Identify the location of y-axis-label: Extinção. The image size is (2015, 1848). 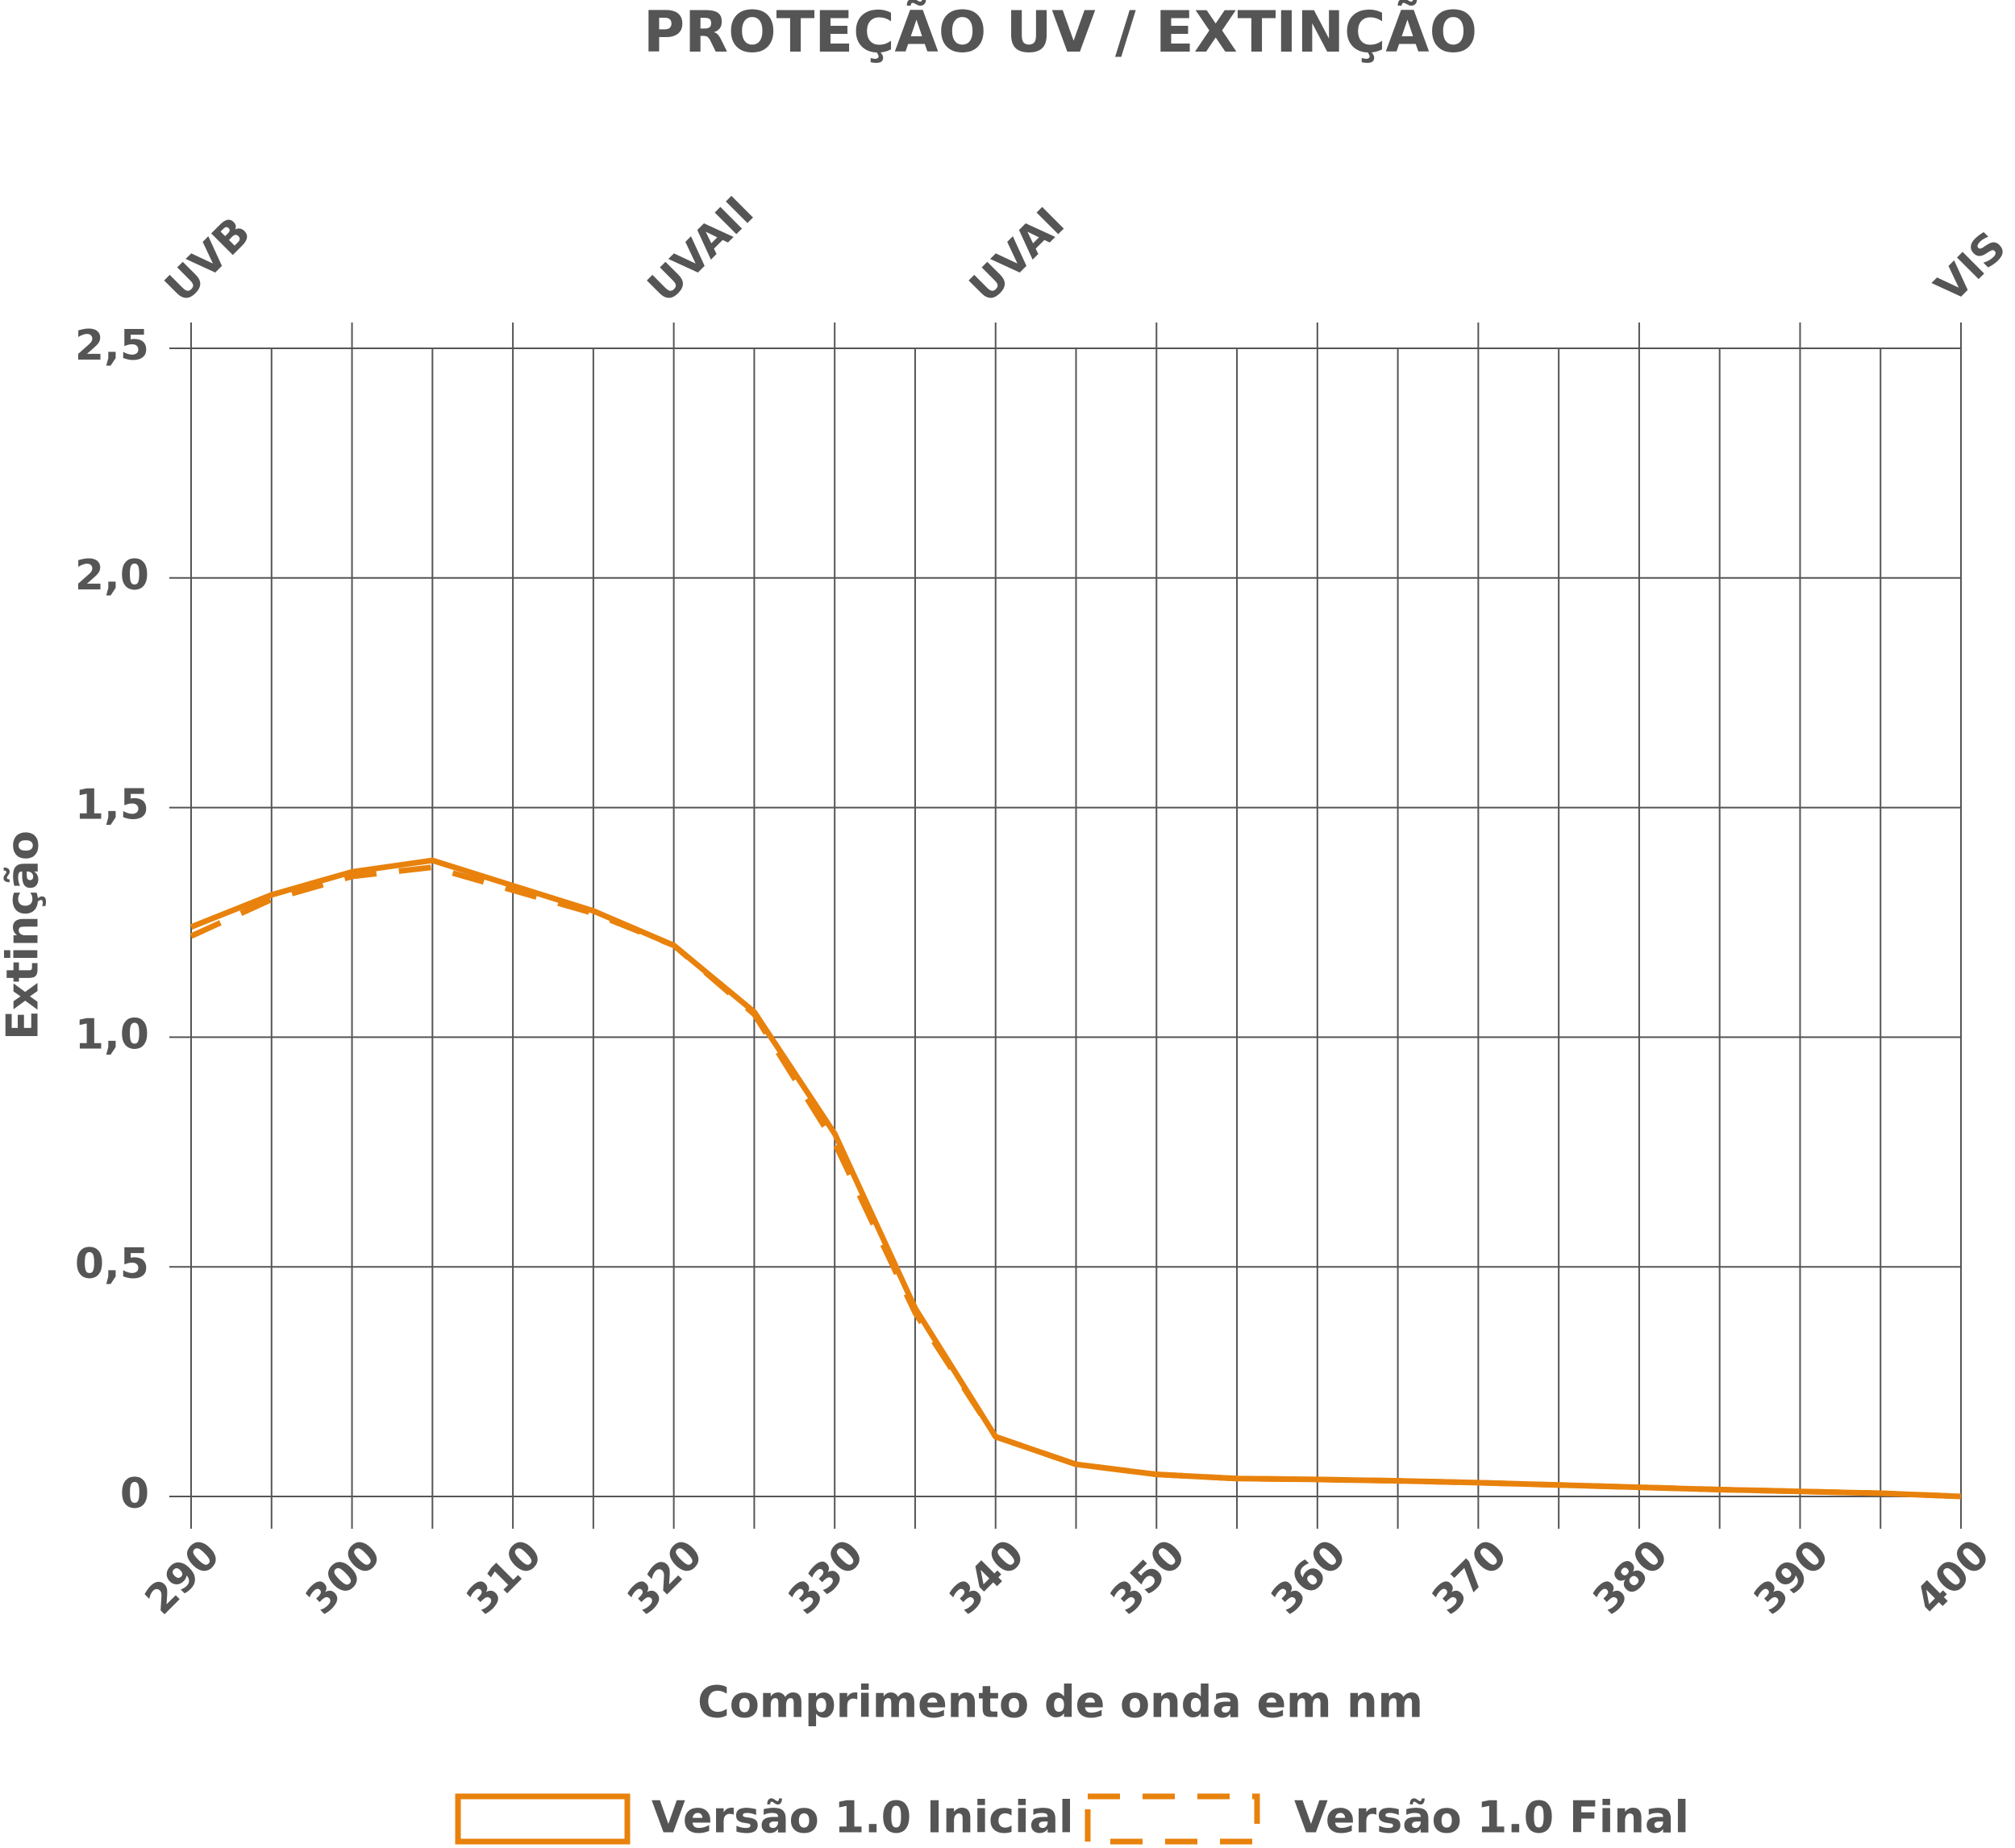
(24, 935).